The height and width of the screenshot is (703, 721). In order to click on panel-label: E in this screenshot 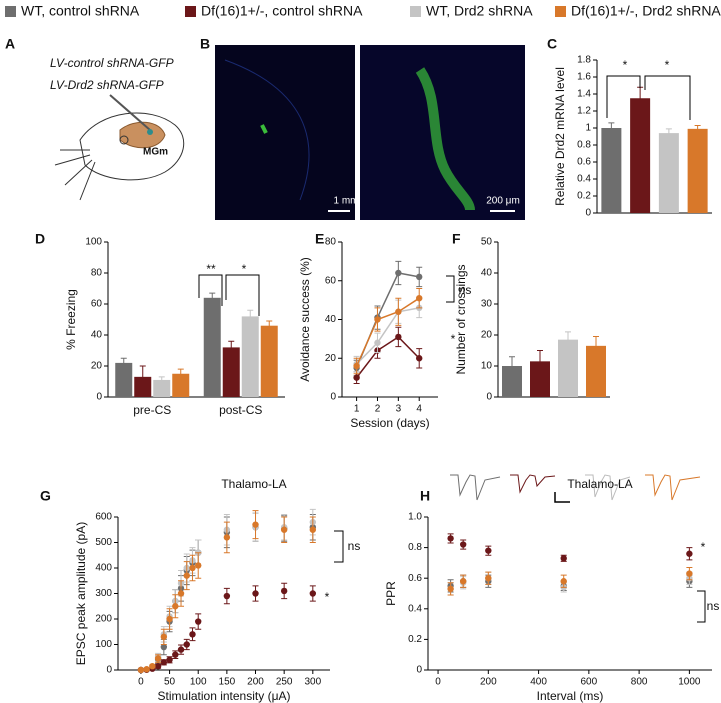, I will do `click(319, 239)`.